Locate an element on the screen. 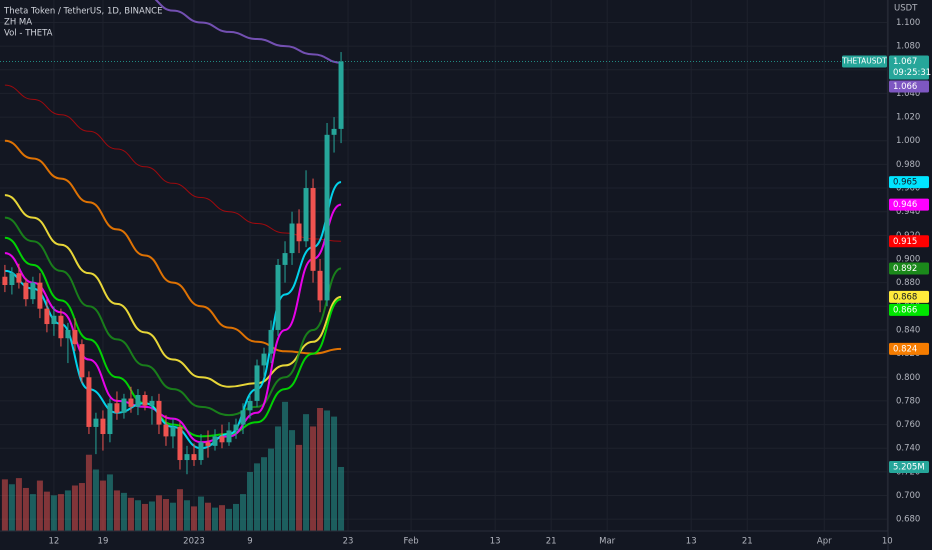 Image resolution: width=932 pixels, height=550 pixels. x-tick-label: Mar is located at coordinates (607, 542).